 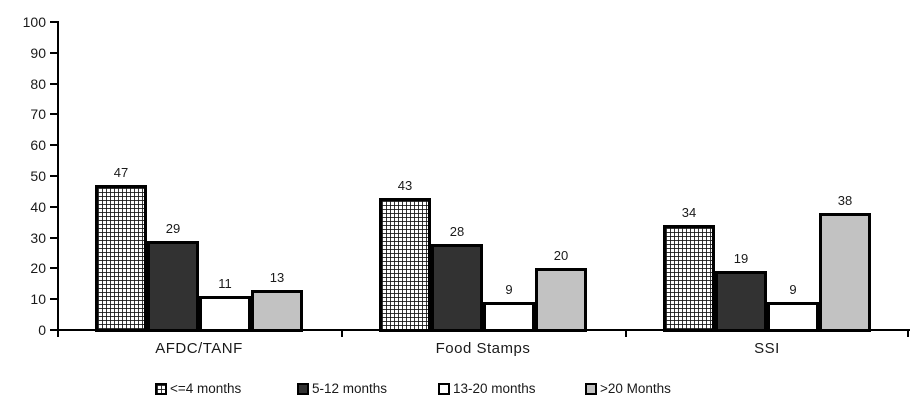 I want to click on bar-value-label: 20, so click(x=561, y=256).